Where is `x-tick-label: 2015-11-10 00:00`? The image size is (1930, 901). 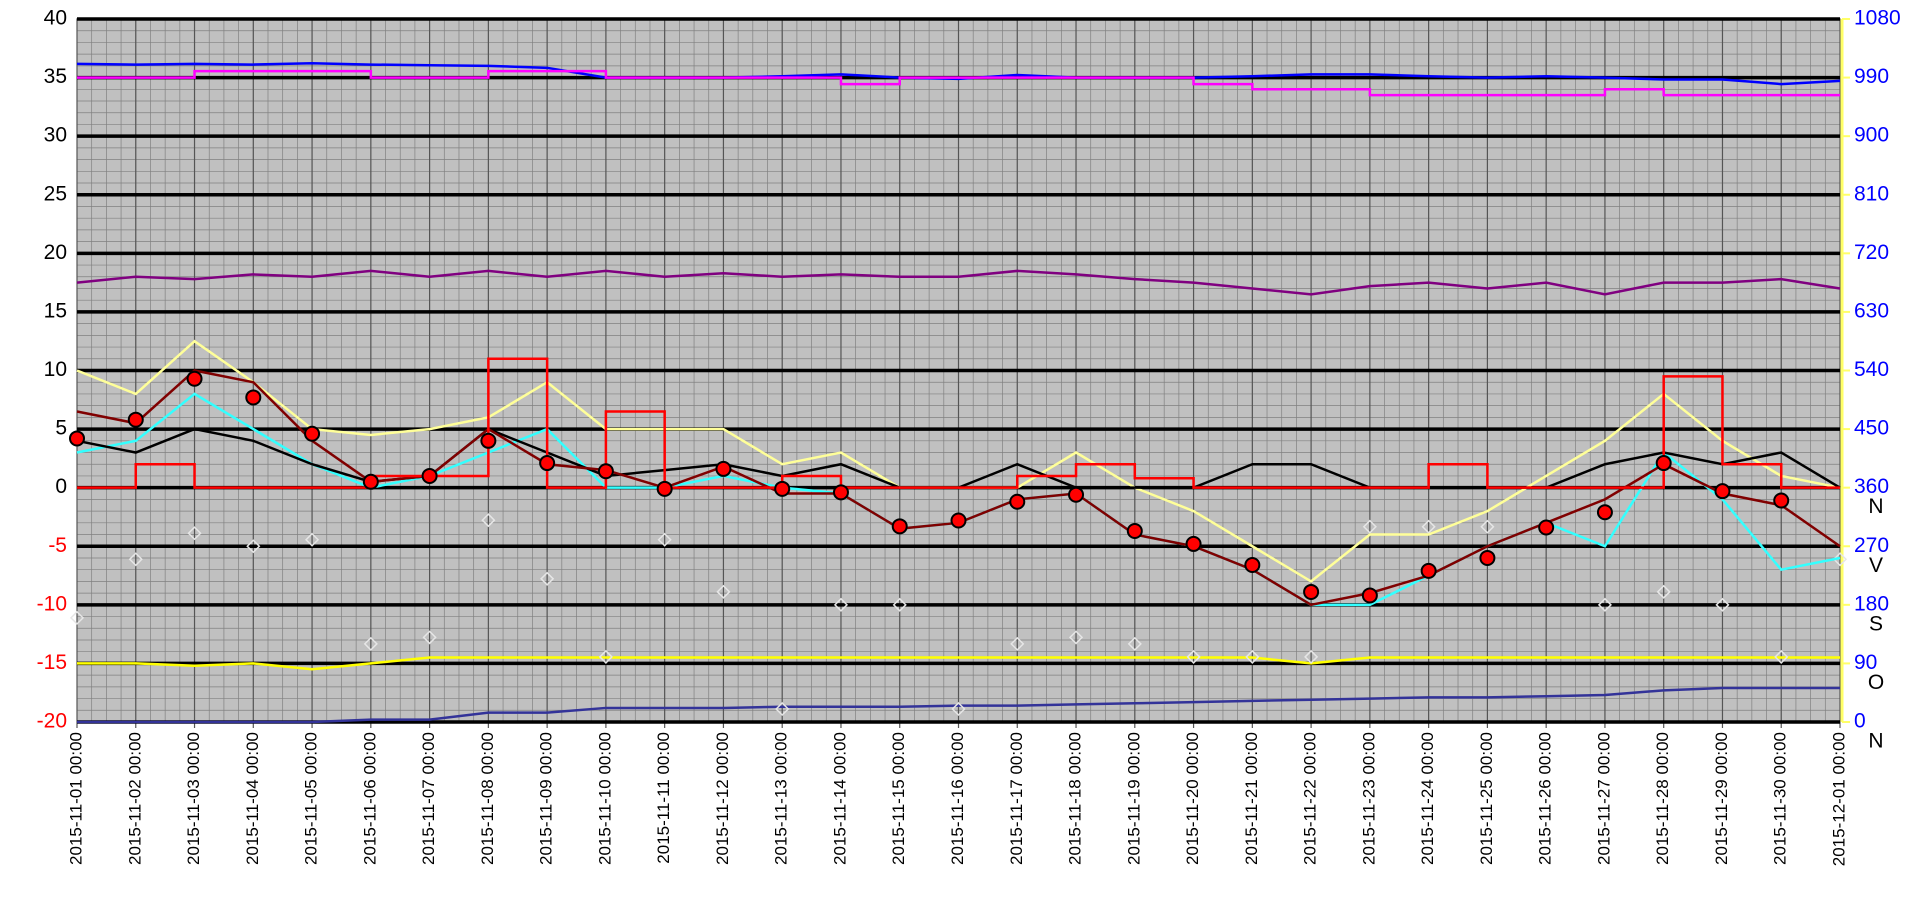 x-tick-label: 2015-11-10 00:00 is located at coordinates (604, 798).